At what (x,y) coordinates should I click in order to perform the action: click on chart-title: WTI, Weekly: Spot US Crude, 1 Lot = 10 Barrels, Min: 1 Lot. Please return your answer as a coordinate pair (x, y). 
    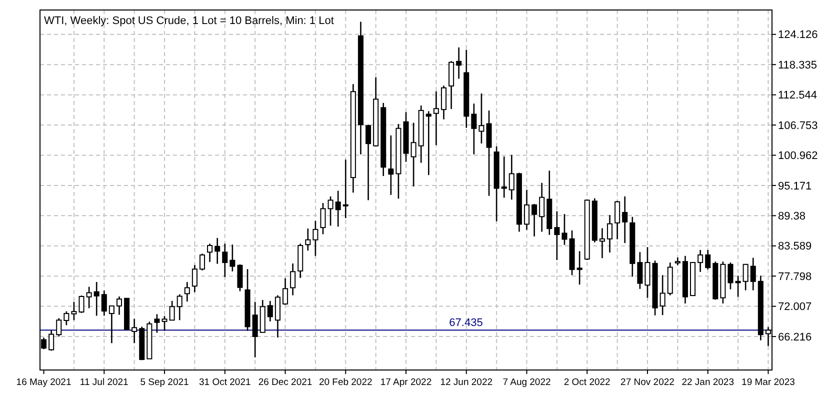
    Looking at the image, I should click on (189, 21).